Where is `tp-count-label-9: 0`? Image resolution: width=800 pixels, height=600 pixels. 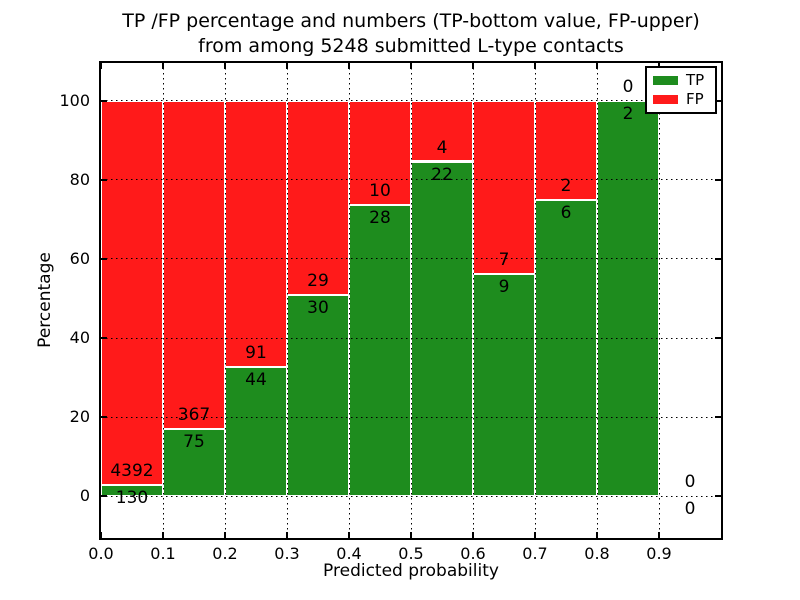 tp-count-label-9: 0 is located at coordinates (690, 509).